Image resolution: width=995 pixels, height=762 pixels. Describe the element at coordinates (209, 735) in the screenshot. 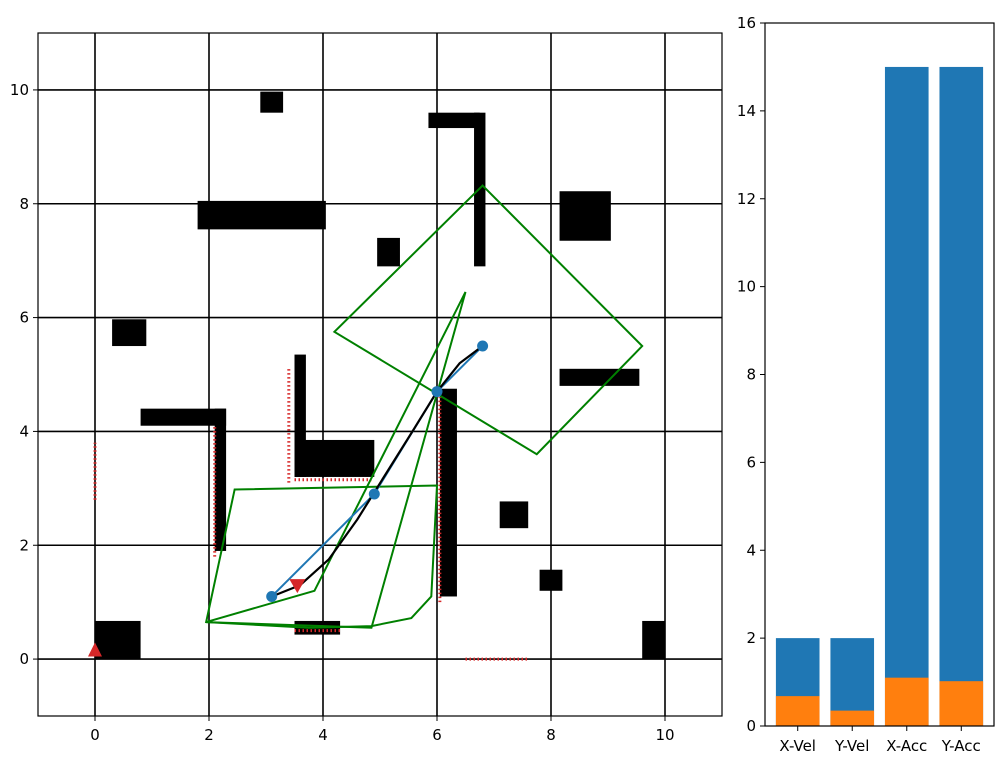

I see `x-tick-label: 2` at that location.